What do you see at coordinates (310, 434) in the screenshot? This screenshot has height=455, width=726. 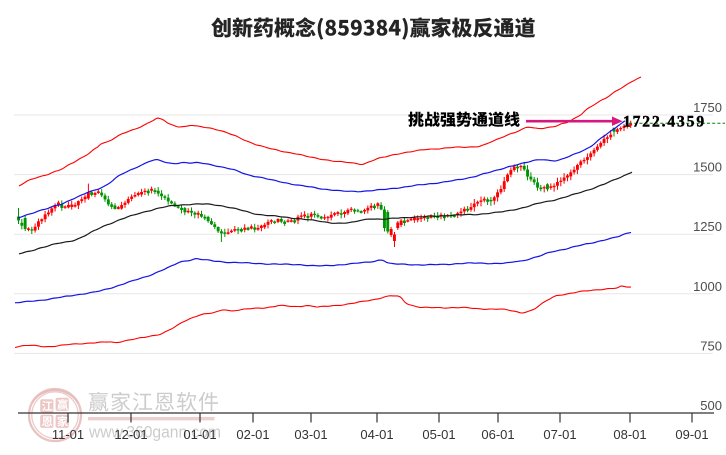 I see `svg-text: 03-01` at bounding box center [310, 434].